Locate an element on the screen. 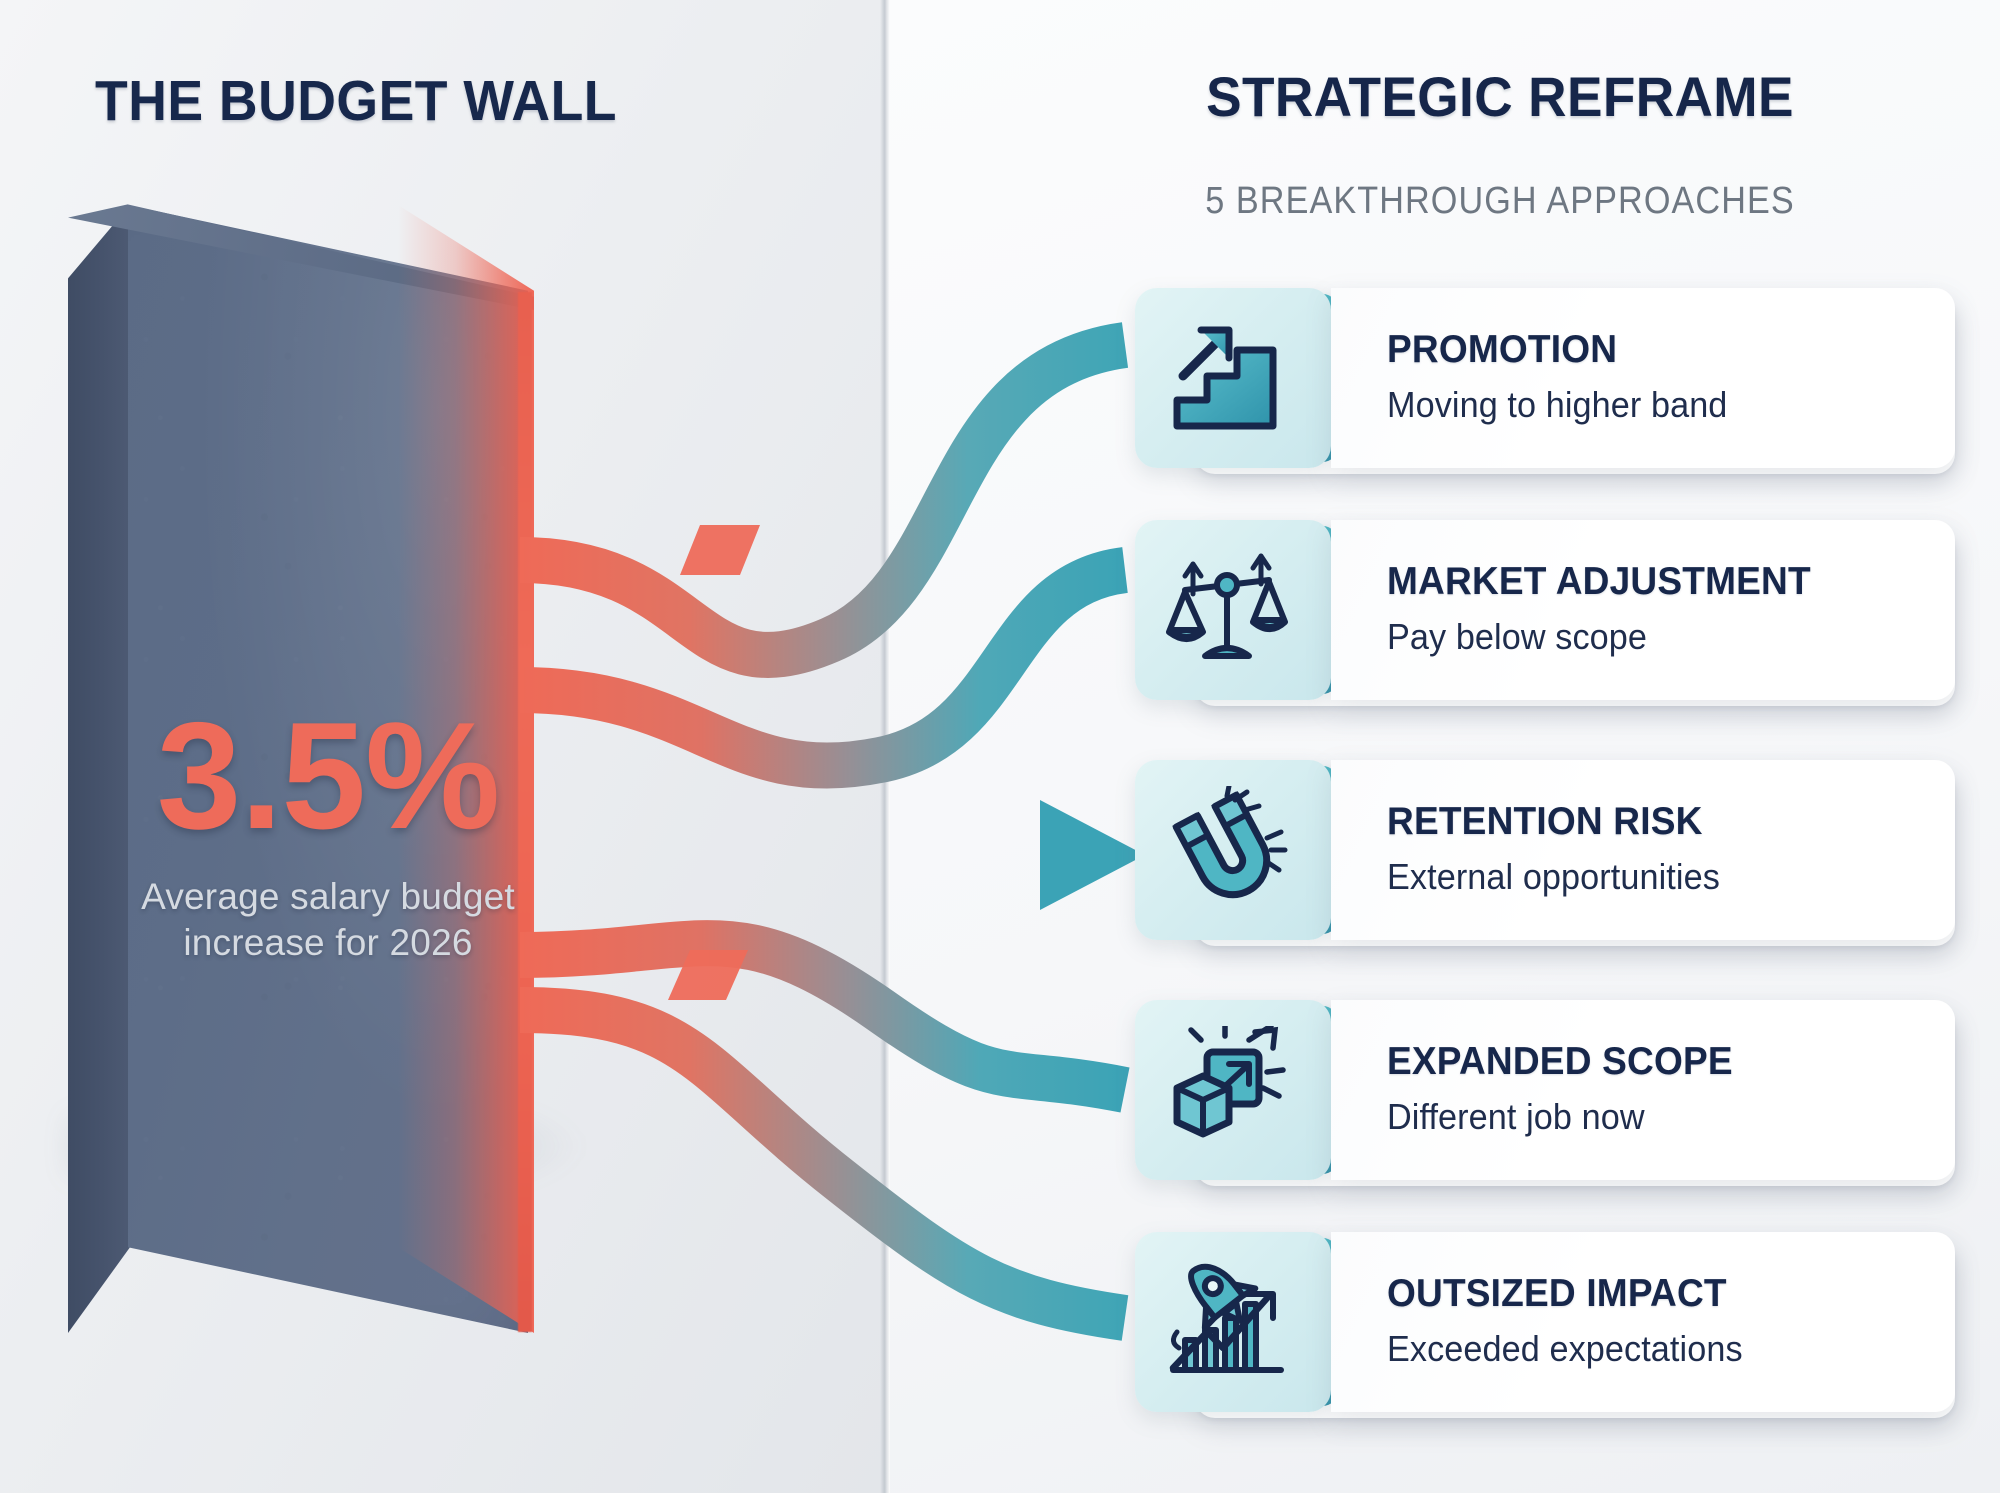  card-description: Pay below scope is located at coordinates (1517, 636).